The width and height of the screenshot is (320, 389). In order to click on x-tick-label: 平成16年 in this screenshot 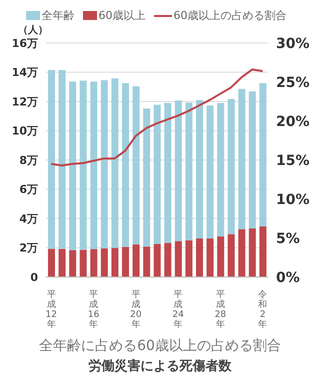, I will do `click(94, 310)`.